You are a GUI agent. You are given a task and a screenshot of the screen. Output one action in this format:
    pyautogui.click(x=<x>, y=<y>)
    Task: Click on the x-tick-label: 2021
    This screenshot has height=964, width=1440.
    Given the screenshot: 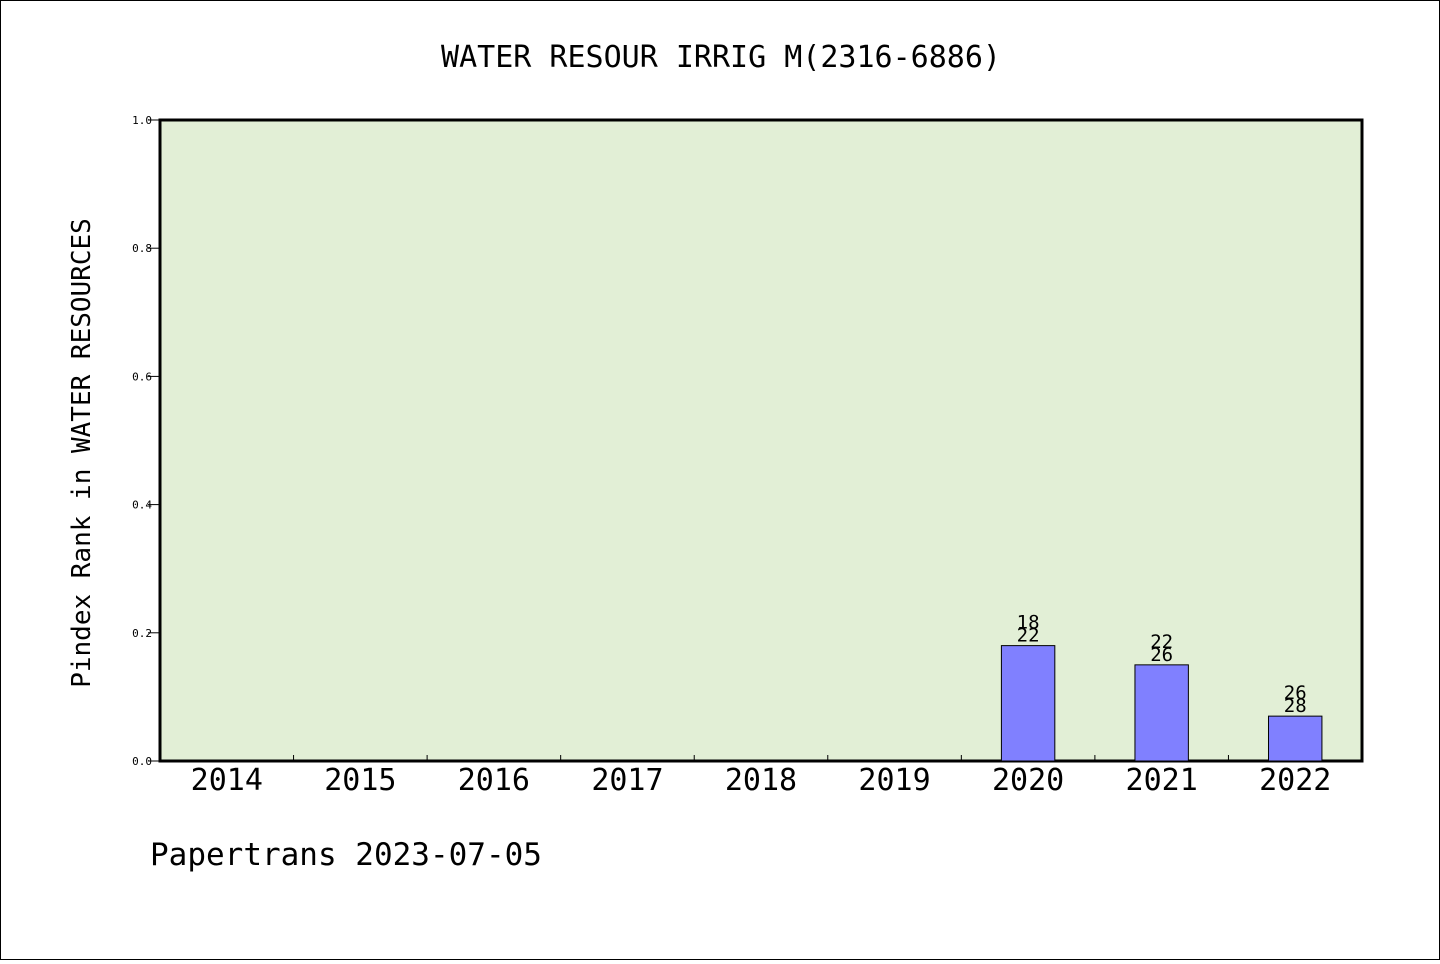 What is the action you would take?
    pyautogui.click(x=1162, y=780)
    